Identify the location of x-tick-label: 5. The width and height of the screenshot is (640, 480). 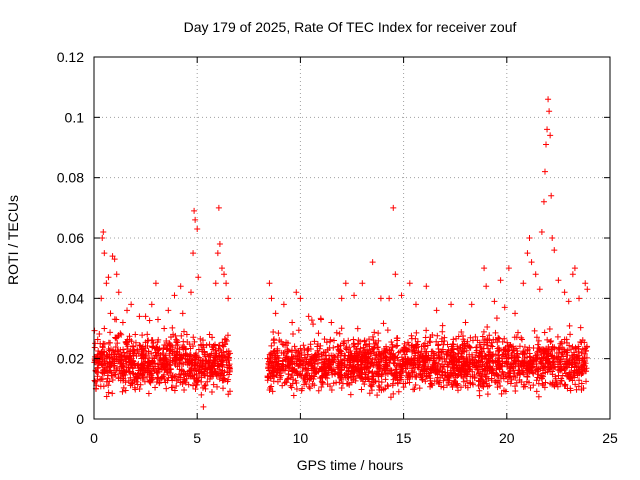
(197, 438).